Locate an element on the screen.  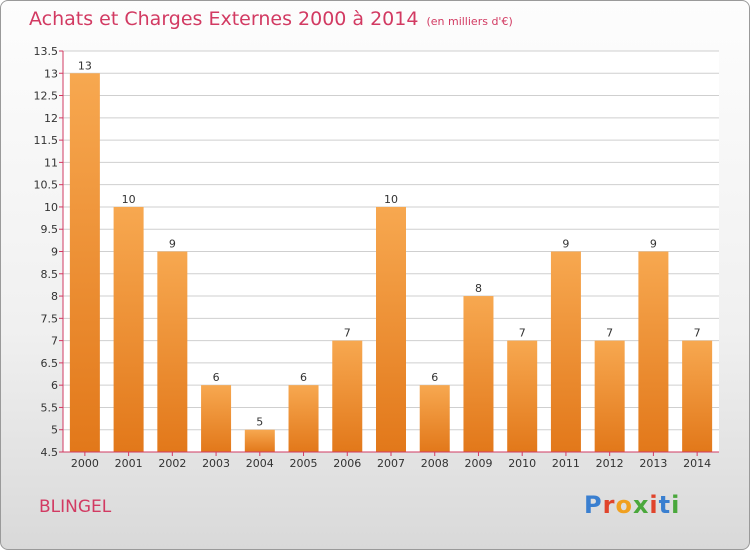
logo-letter: P is located at coordinates (593, 505).